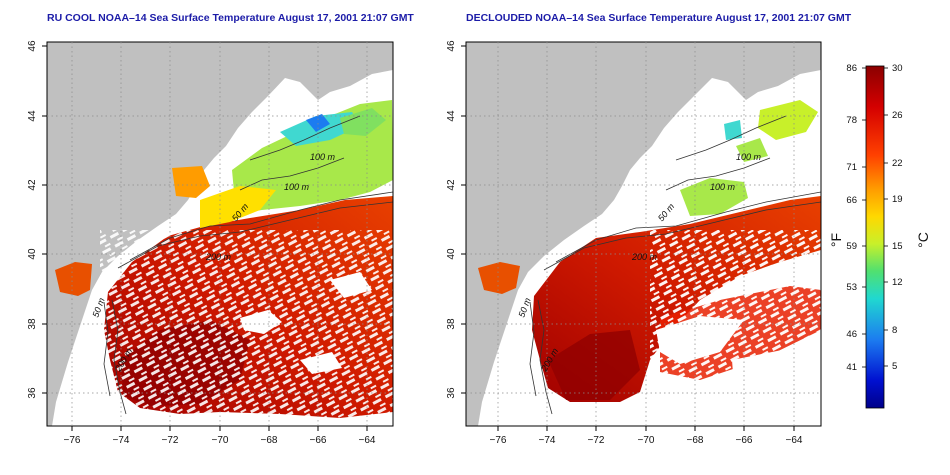 This screenshot has height=475, width=950. Describe the element at coordinates (851, 120) in the screenshot. I see `fahrenheit-tick: 78` at that location.